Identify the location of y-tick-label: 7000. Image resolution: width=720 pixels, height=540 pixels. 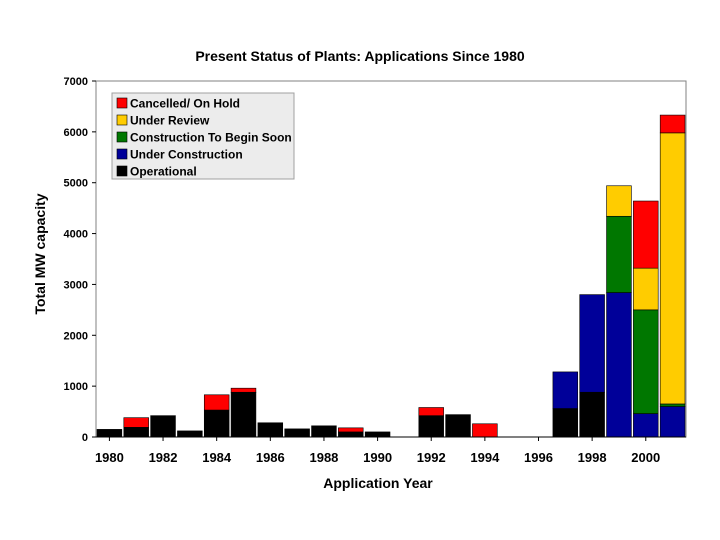
(76, 82).